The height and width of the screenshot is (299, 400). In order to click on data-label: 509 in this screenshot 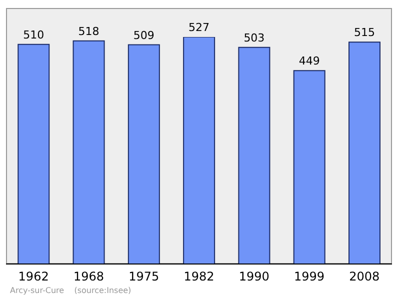, I will do `click(143, 35)`.